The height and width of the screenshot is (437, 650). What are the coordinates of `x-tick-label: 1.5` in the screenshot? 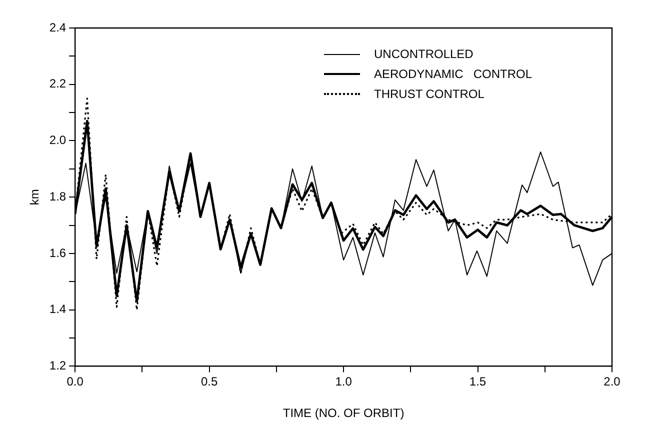 It's located at (477, 381).